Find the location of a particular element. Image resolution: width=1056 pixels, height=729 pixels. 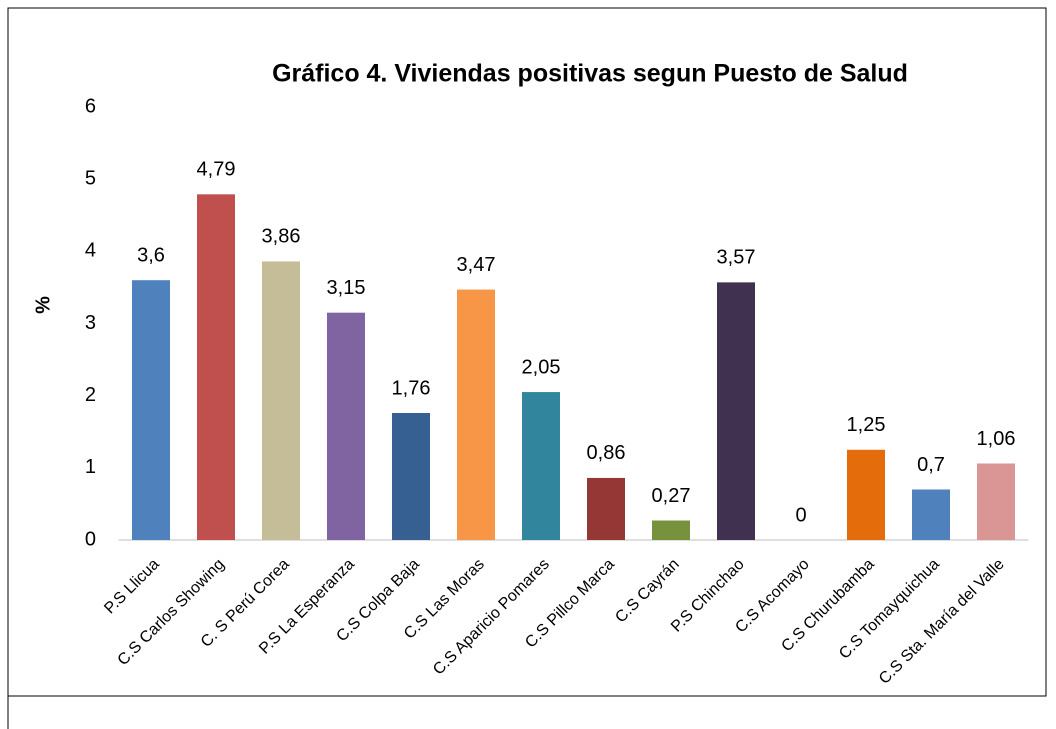

data-label: 0,86 is located at coordinates (606, 453).